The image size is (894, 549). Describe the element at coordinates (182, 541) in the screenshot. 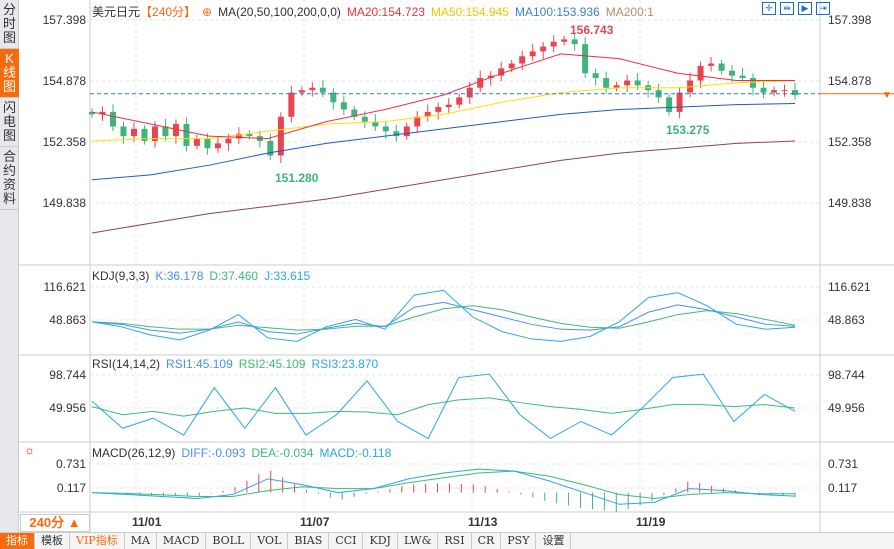

I see `tab-4: MACD` at that location.